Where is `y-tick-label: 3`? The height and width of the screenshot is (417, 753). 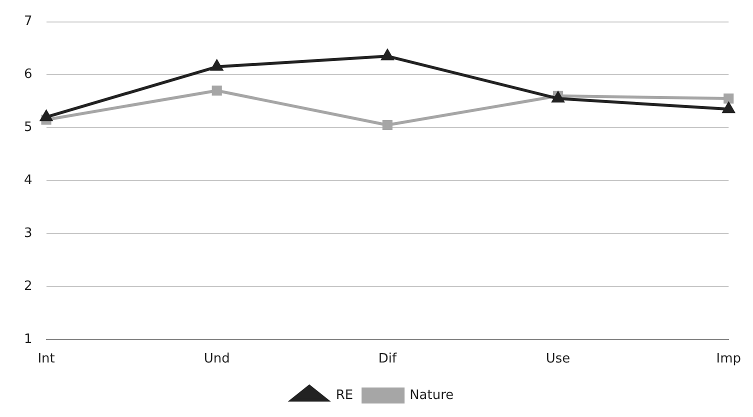
y-tick-label: 3 is located at coordinates (28, 233).